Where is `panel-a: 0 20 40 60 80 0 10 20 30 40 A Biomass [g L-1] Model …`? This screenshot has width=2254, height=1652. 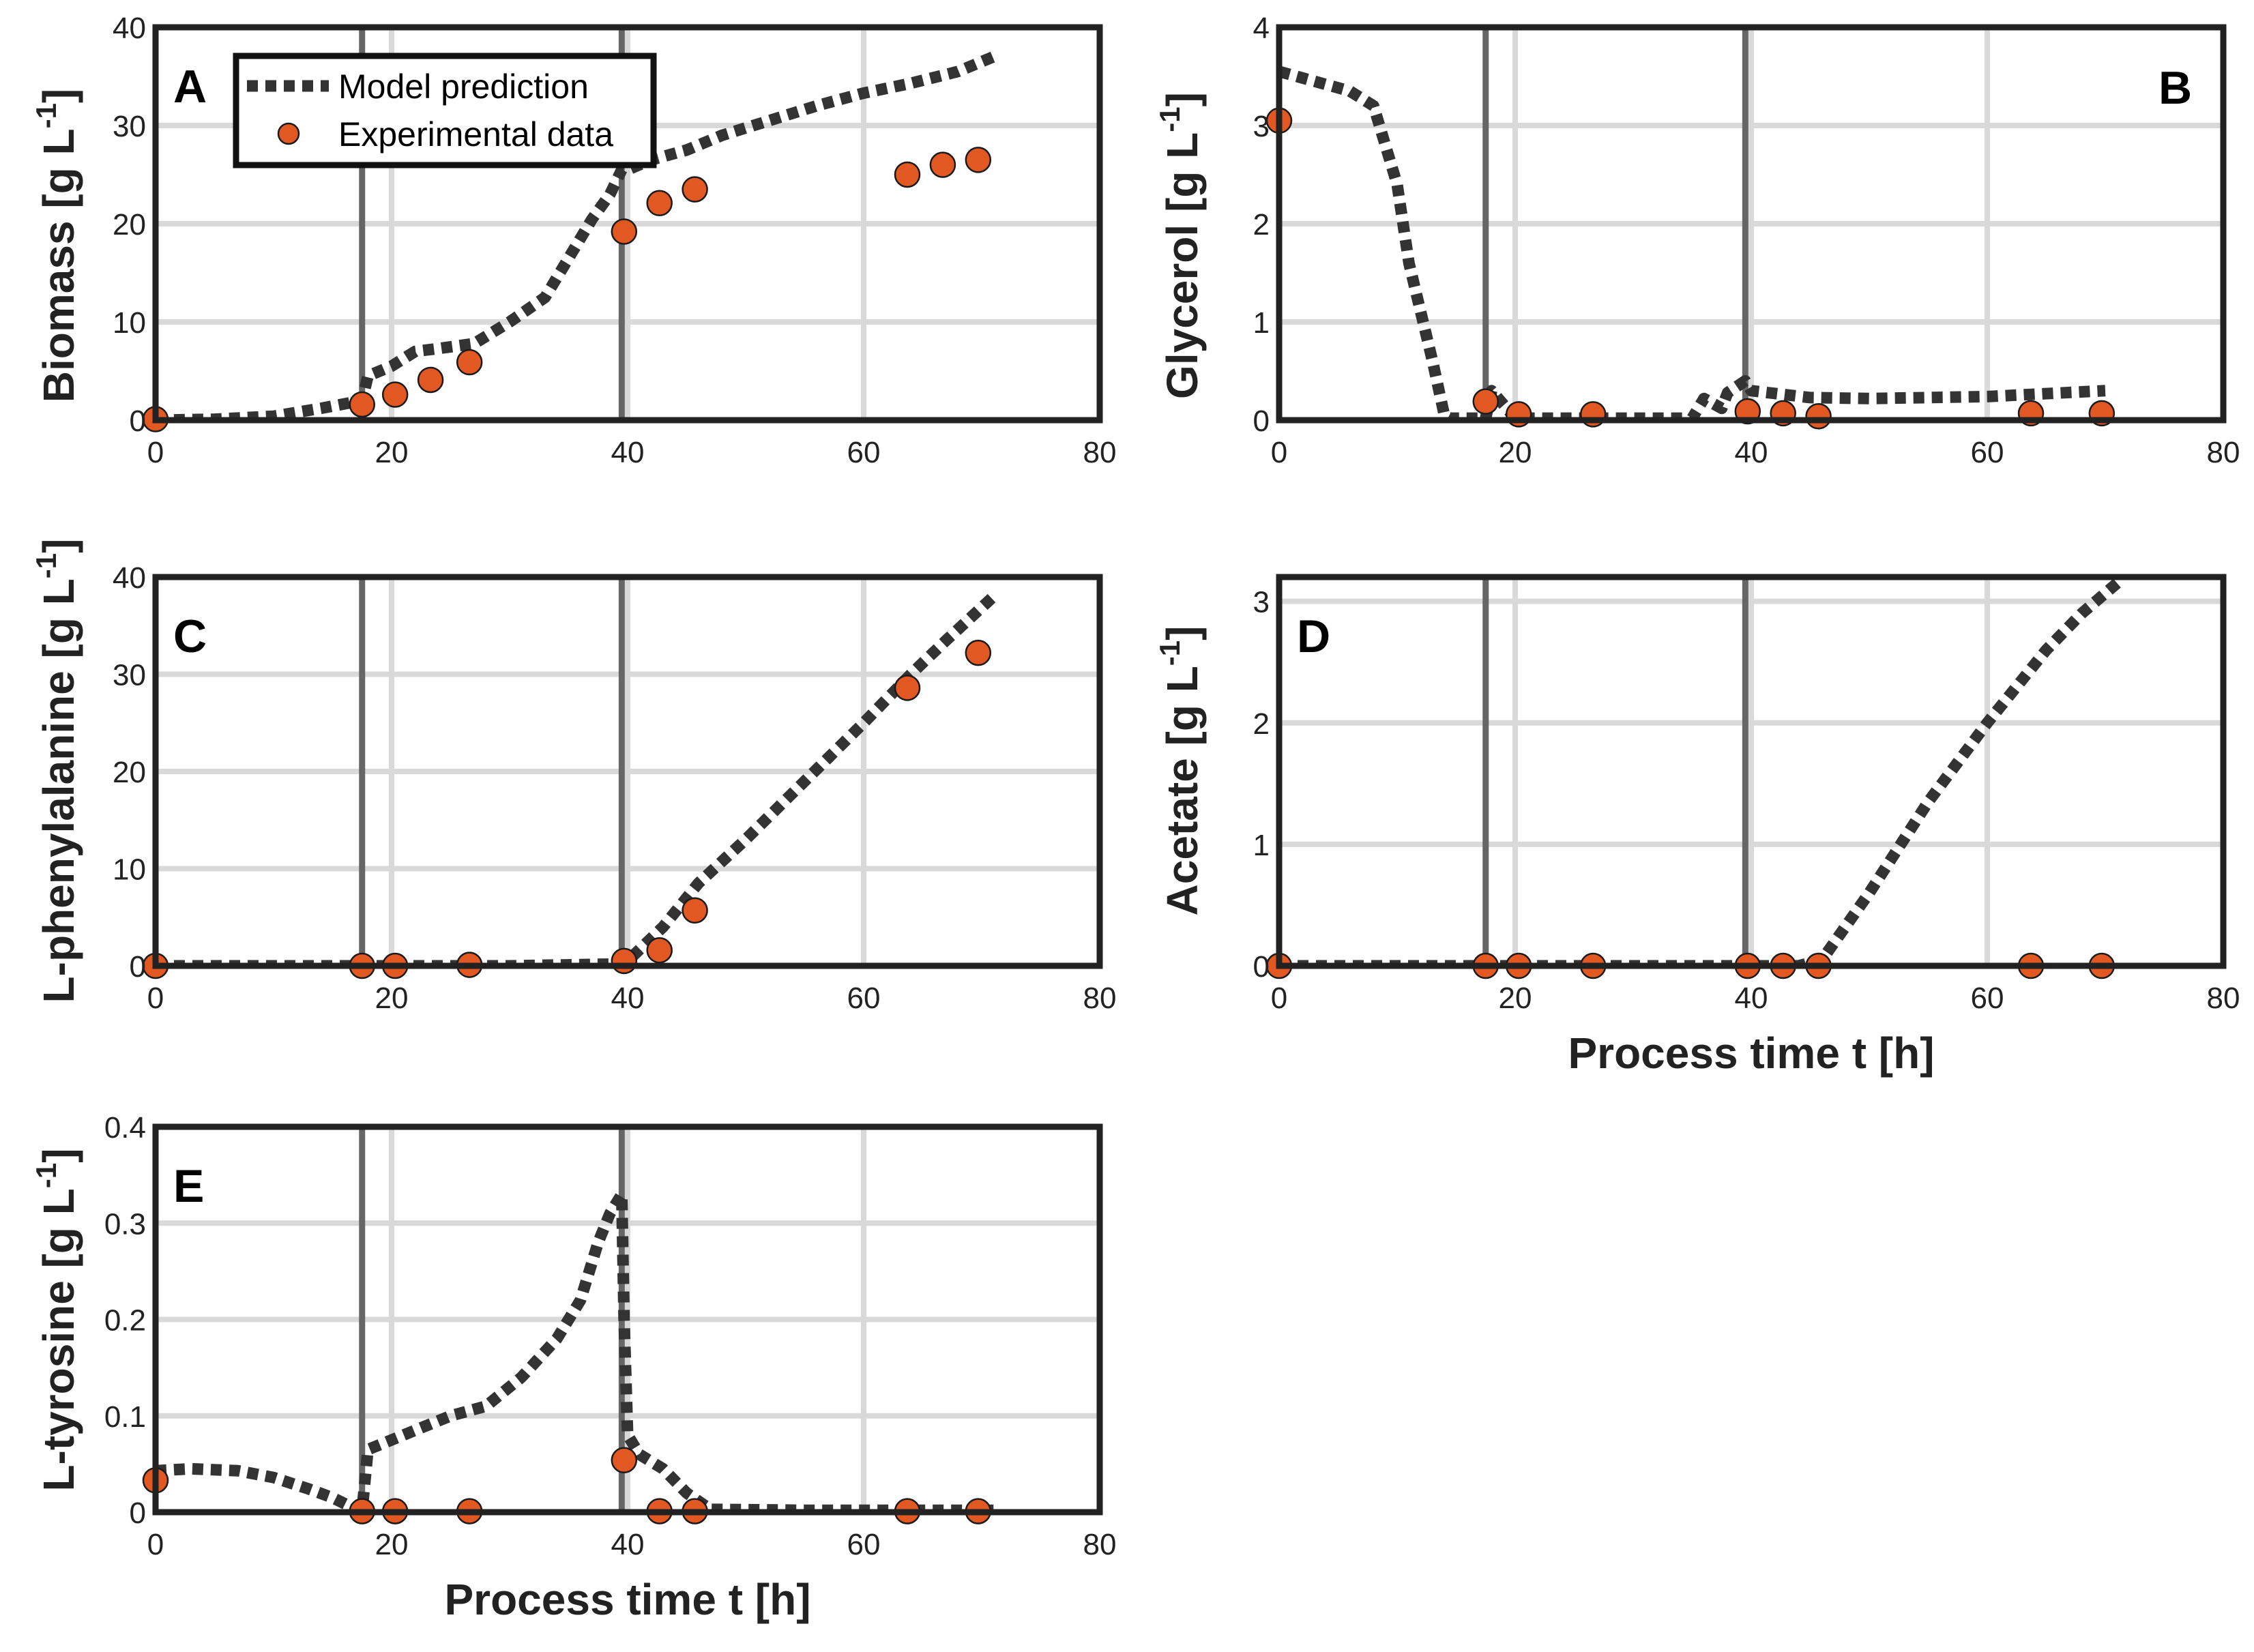 panel-a: 0 20 40 60 80 0 10 20 30 40 A Biomass [g L-1] Model … is located at coordinates (573, 241).